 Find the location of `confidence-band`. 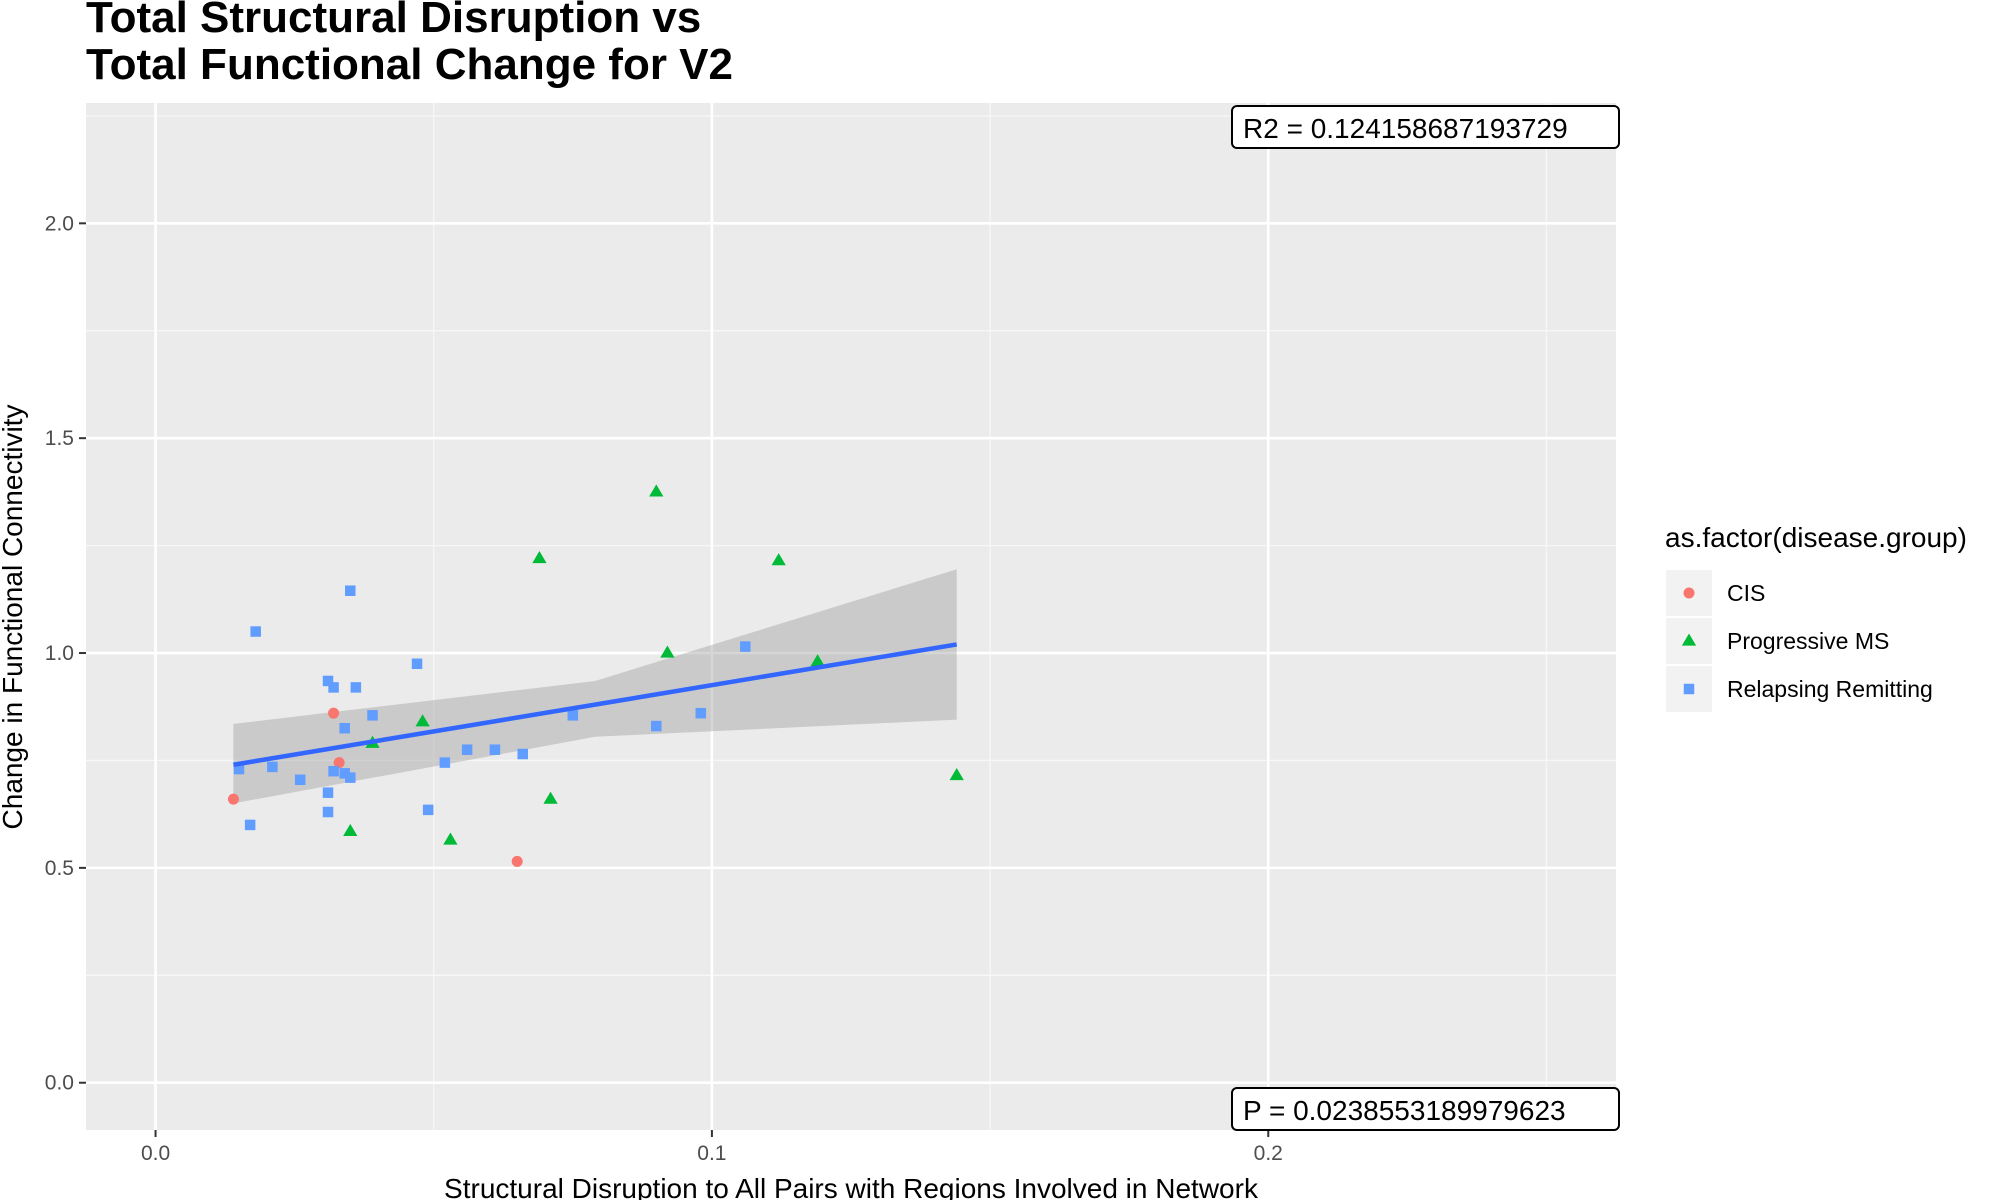

confidence-band is located at coordinates (595, 686).